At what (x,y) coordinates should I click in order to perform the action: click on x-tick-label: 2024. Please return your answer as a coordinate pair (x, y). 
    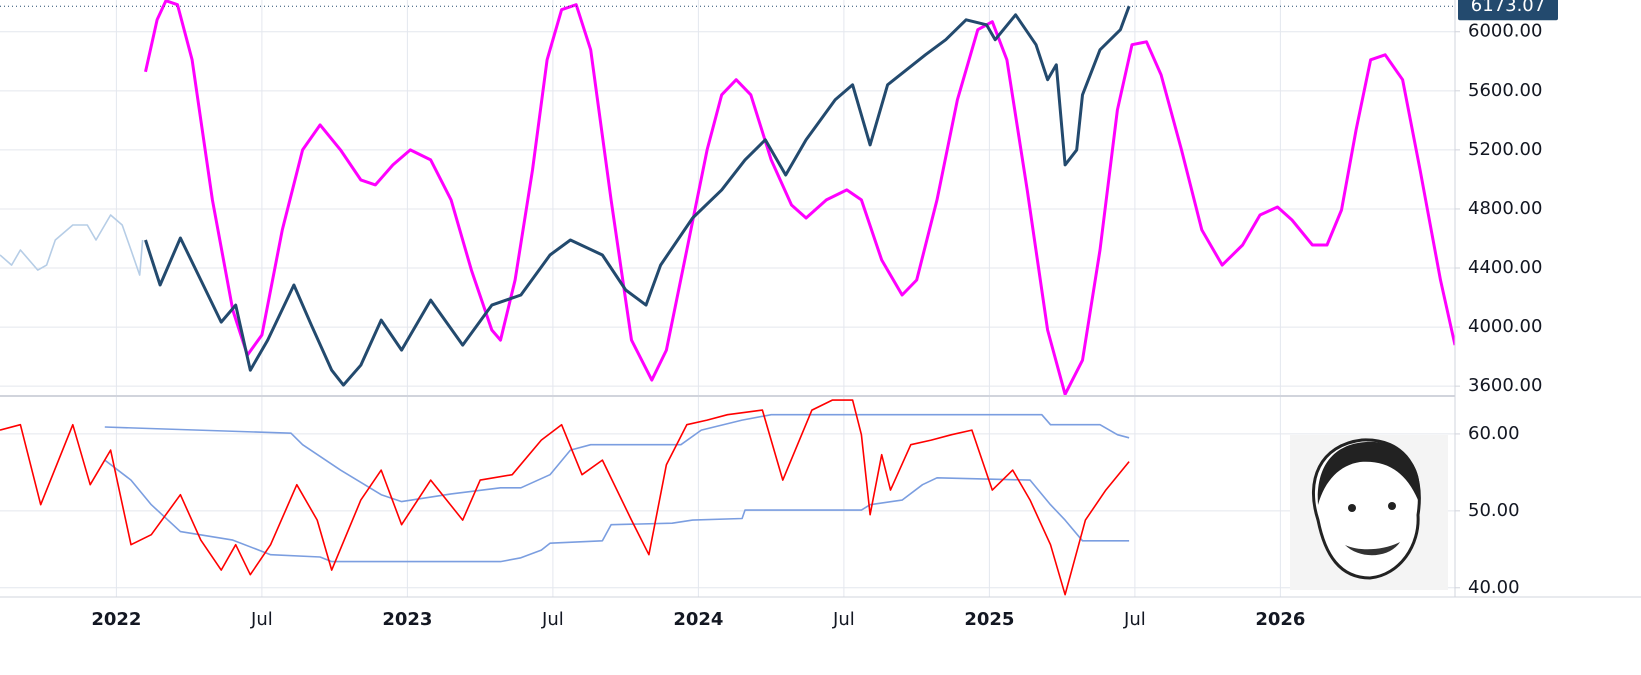
    Looking at the image, I should click on (698, 619).